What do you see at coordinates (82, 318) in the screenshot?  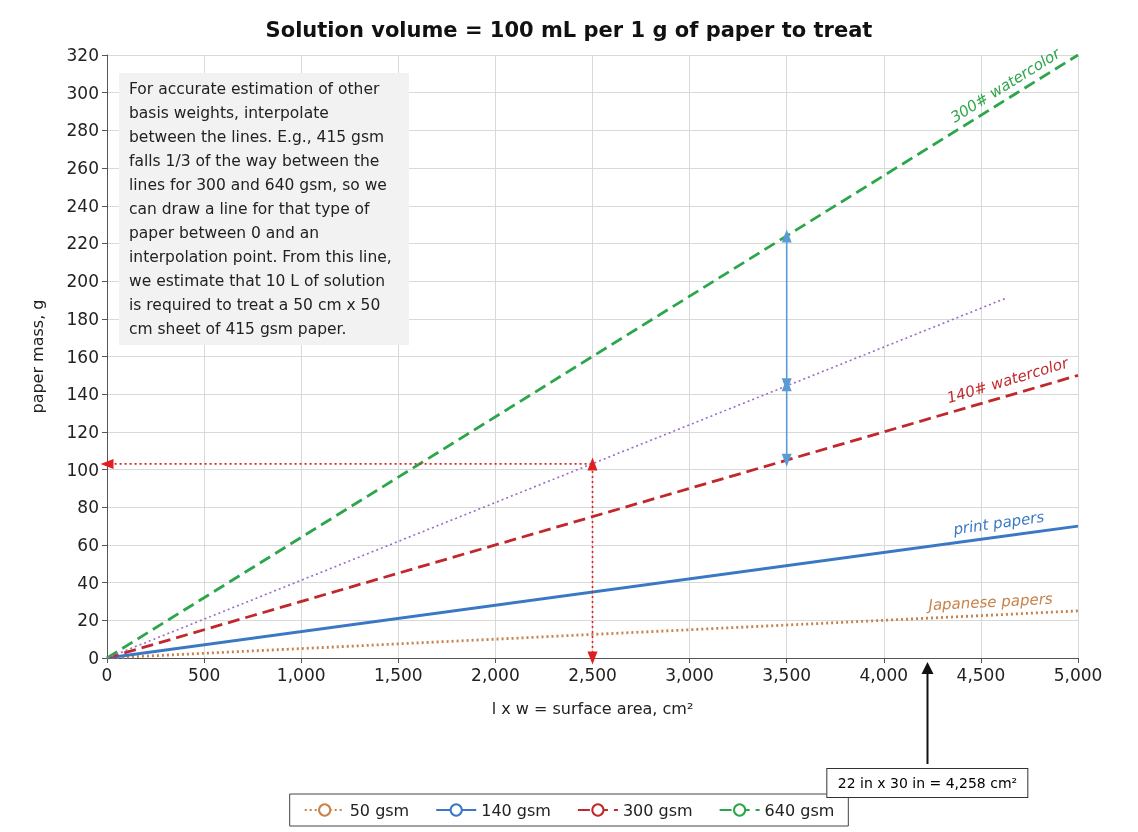 I see `y-tick-label: 180` at bounding box center [82, 318].